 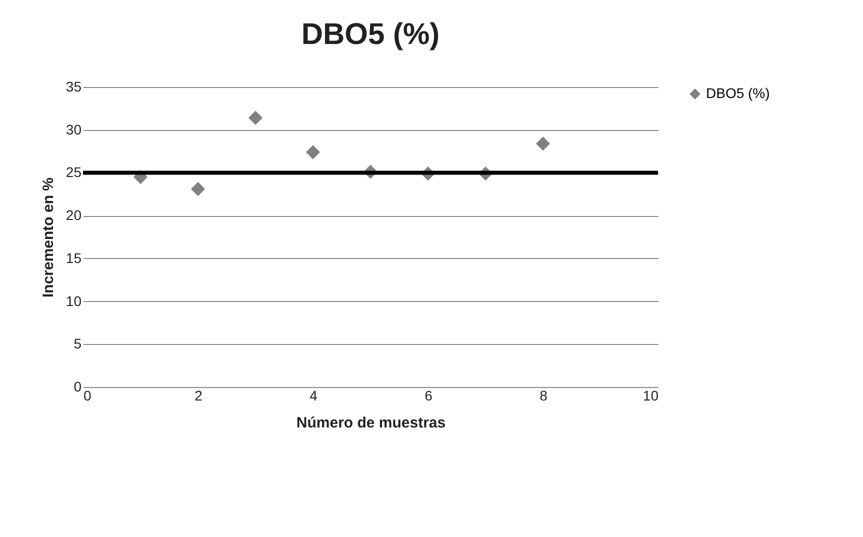 What do you see at coordinates (371, 423) in the screenshot?
I see `x-axis-title: Número de muestras` at bounding box center [371, 423].